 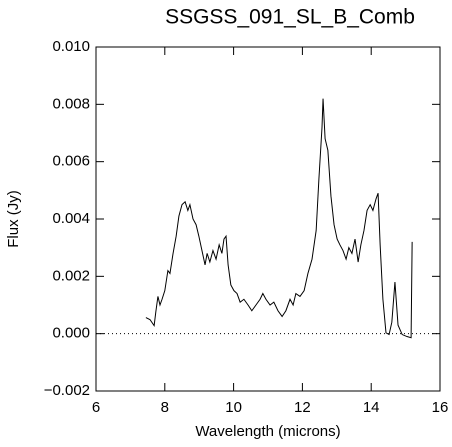 What do you see at coordinates (267, 431) in the screenshot?
I see `x-axis-label: Wavelength (microns)` at bounding box center [267, 431].